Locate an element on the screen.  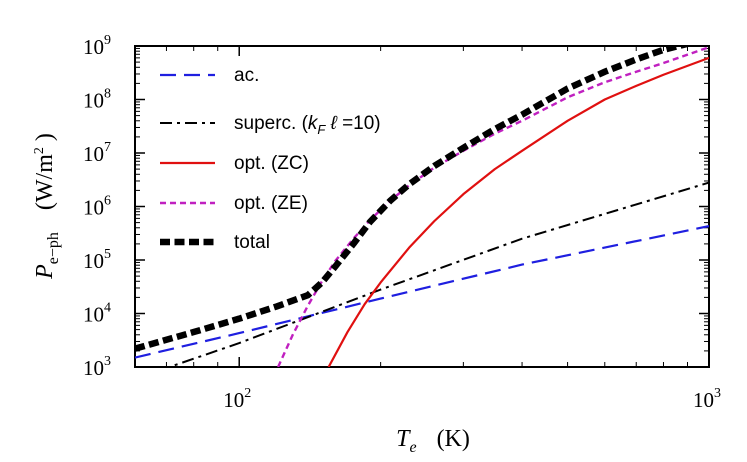
y-tick-labels: 10³ 10⁴ 10⁵ 10⁶ 10⁷ 10⁸ 10⁹ is located at coordinates (97, 206).